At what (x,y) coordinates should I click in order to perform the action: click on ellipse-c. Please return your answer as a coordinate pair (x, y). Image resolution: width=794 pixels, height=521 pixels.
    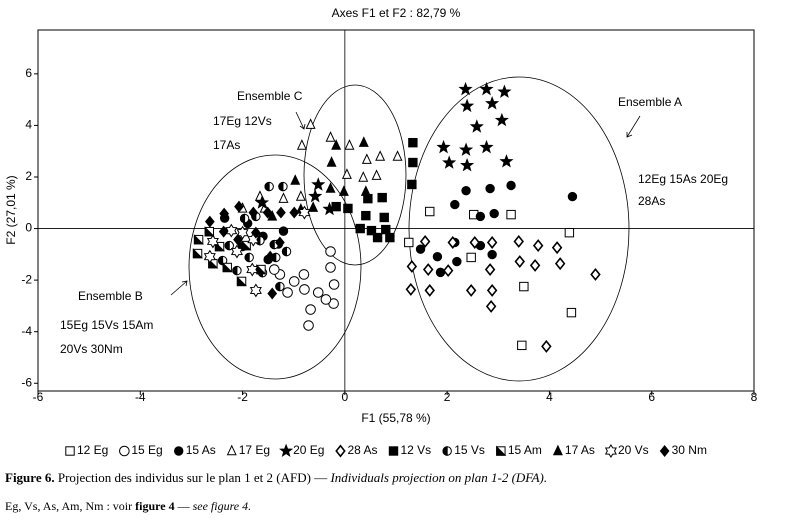
    Looking at the image, I should click on (355, 175).